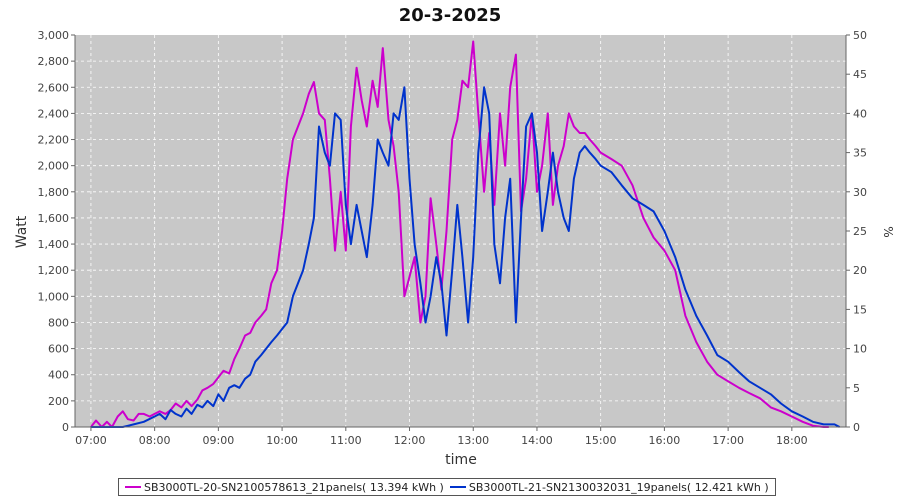  I want to click on x-tick-label: 16:00, so click(665, 440).